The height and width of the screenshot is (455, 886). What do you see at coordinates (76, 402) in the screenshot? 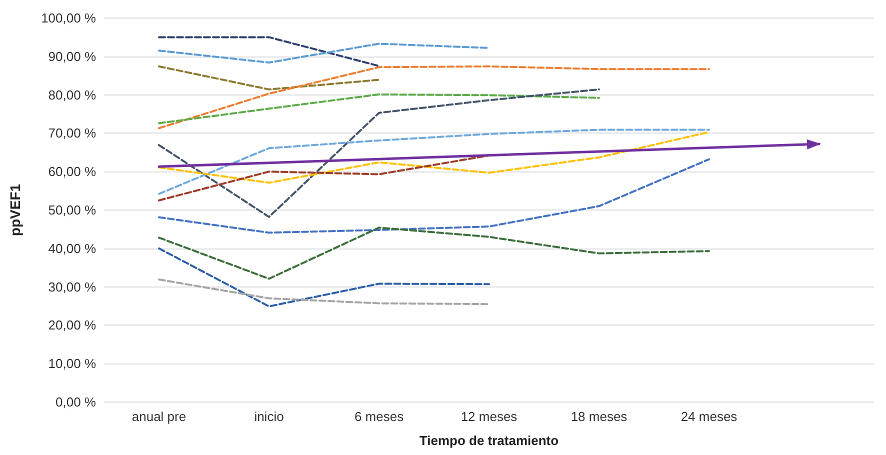
I see `y-tick-label: 0,00 %` at bounding box center [76, 402].